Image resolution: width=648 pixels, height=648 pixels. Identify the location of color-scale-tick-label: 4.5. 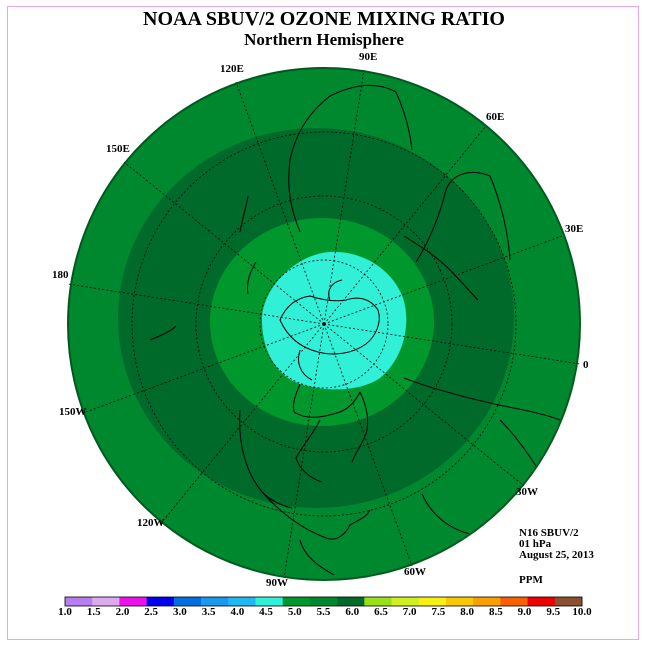
(266, 612).